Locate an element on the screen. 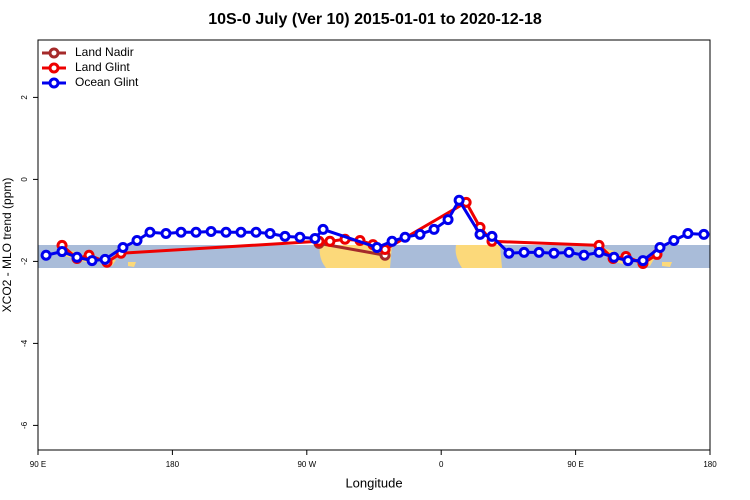  y-tick-label: 0 is located at coordinates (24, 179).